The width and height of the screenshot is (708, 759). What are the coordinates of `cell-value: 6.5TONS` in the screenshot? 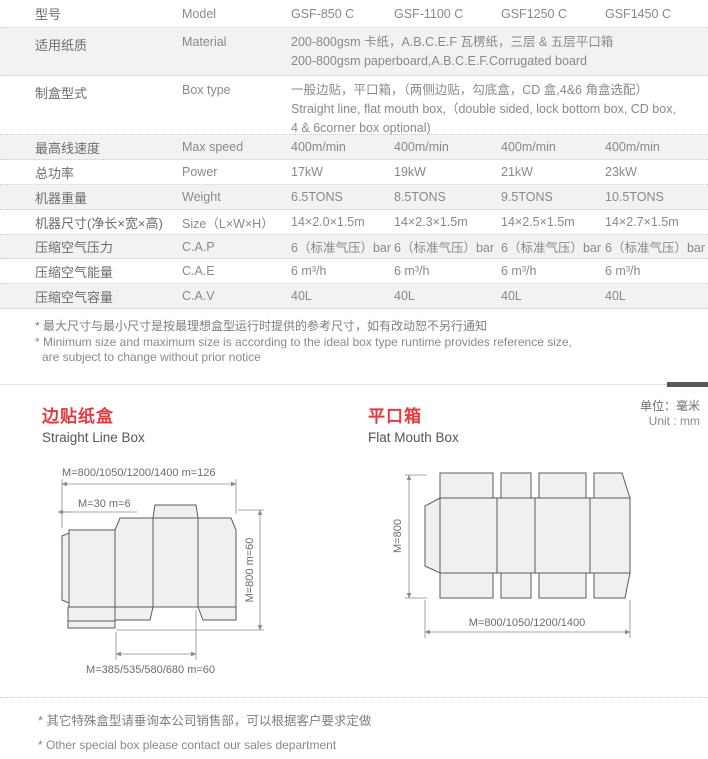 It's located at (317, 197).